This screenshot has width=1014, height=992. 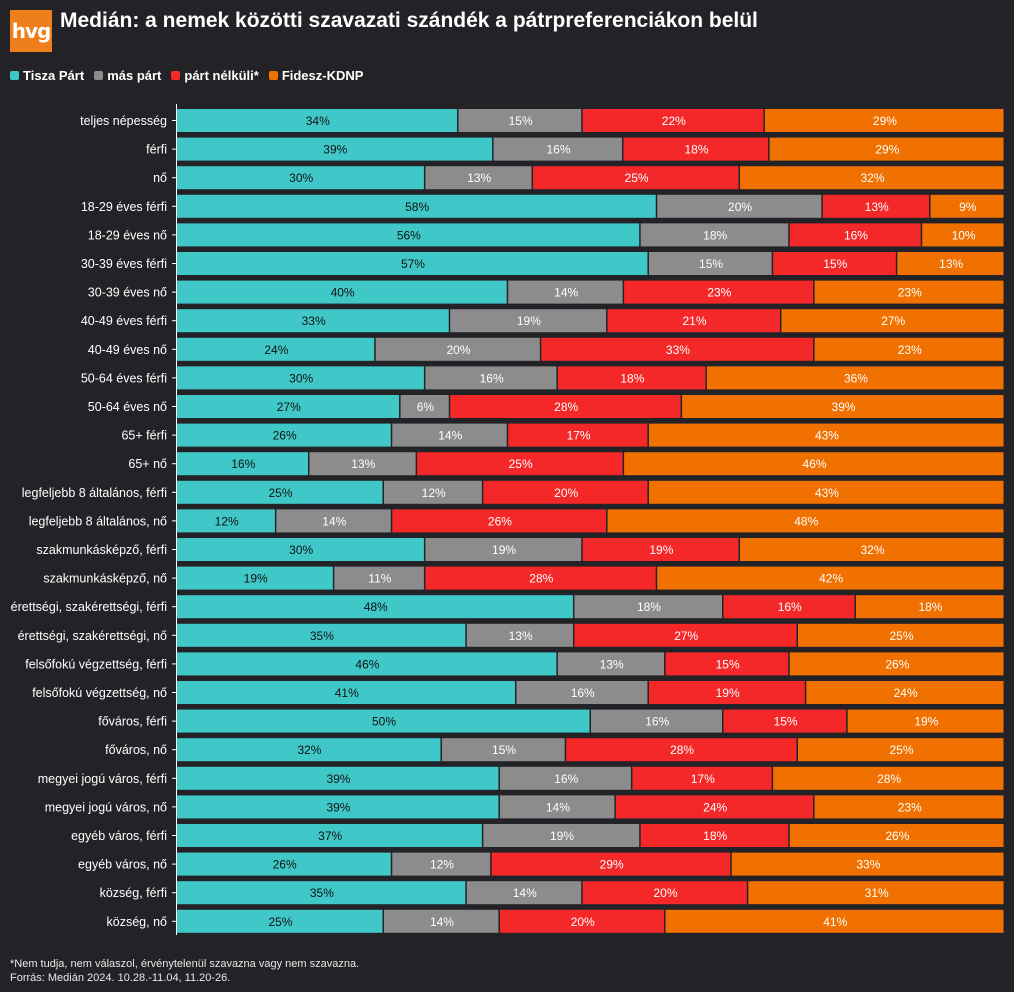 I want to click on category-label-18-29-eves-ferfi: 18-29 éves férfi, so click(x=124, y=207).